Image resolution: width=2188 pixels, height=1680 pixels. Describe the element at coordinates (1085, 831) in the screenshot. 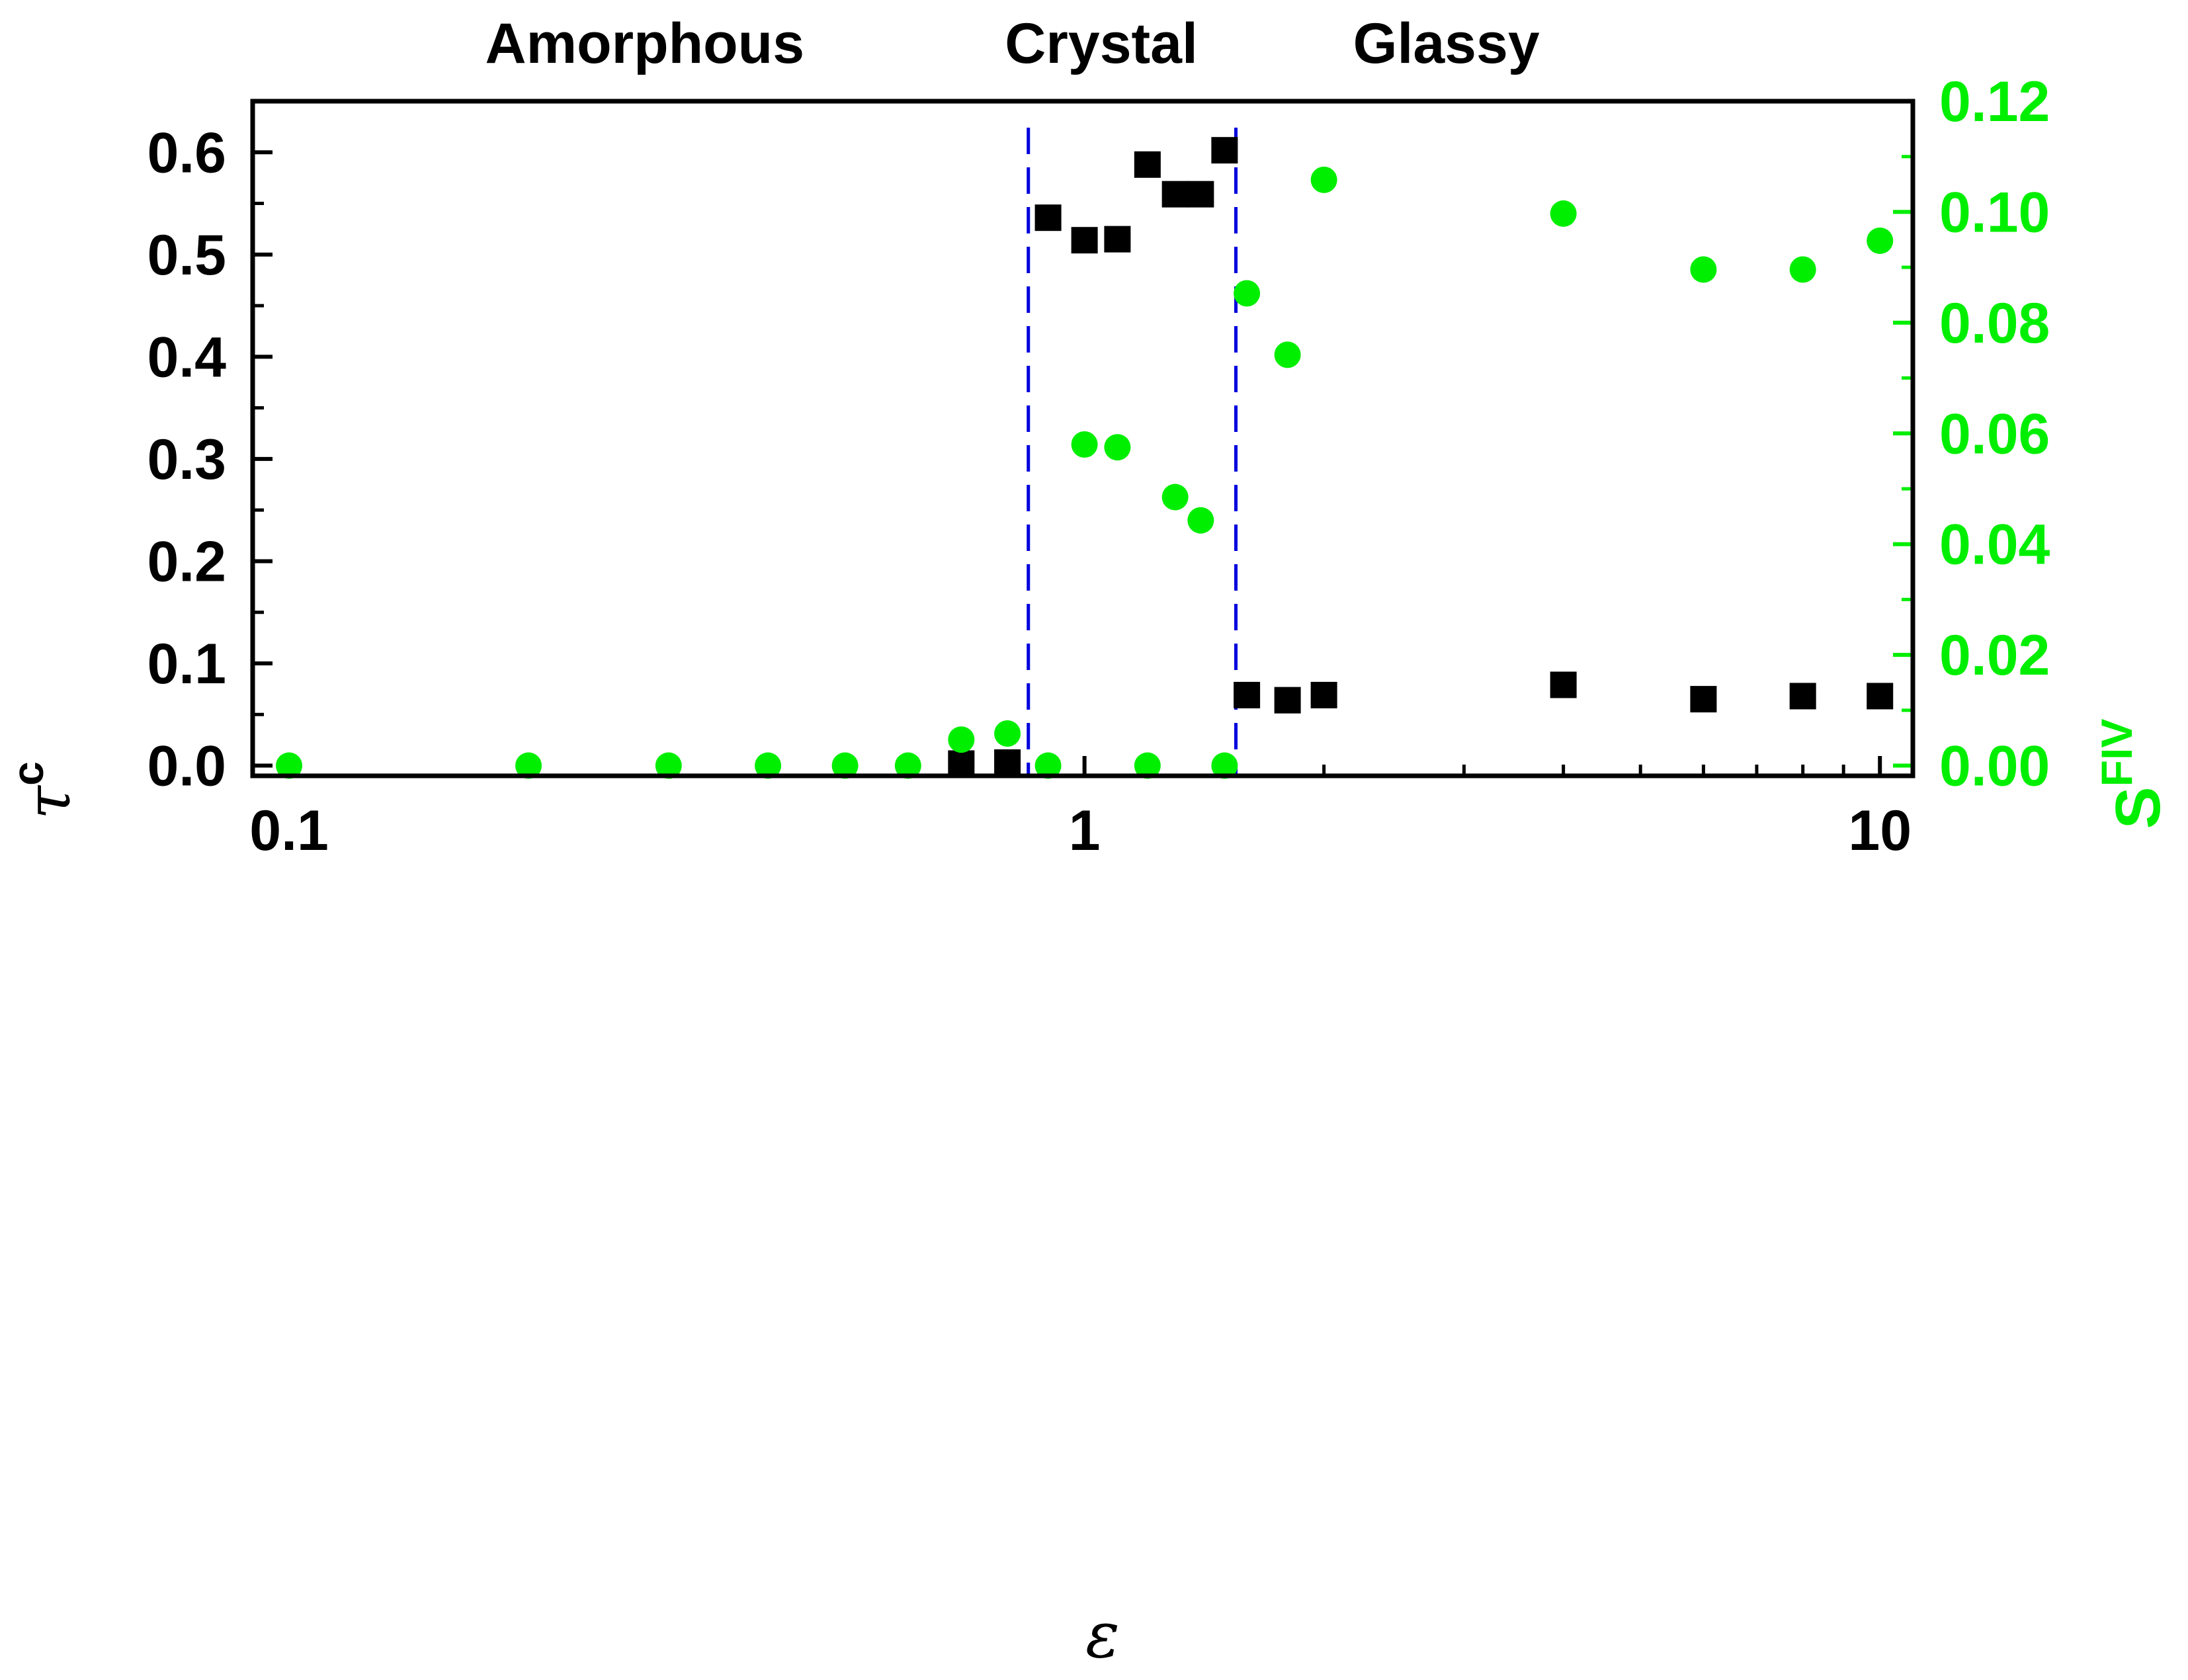

I see `x-tick-label: 1` at that location.